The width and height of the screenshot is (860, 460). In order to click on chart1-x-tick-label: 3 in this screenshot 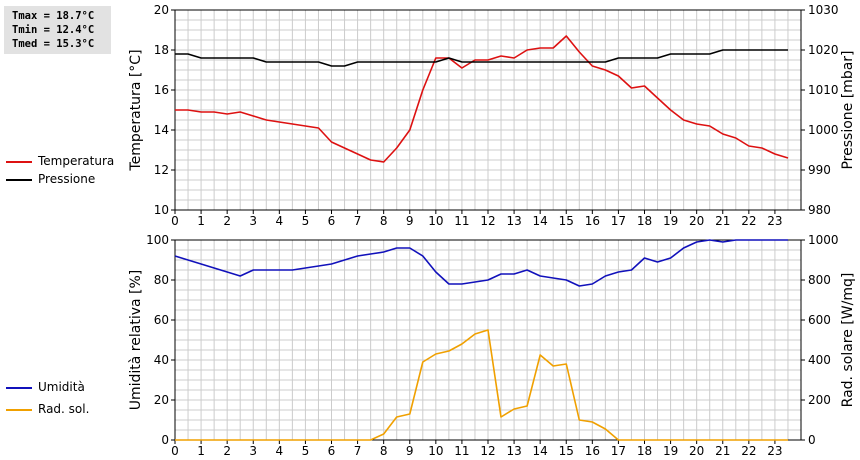, I will do `click(253, 221)`.